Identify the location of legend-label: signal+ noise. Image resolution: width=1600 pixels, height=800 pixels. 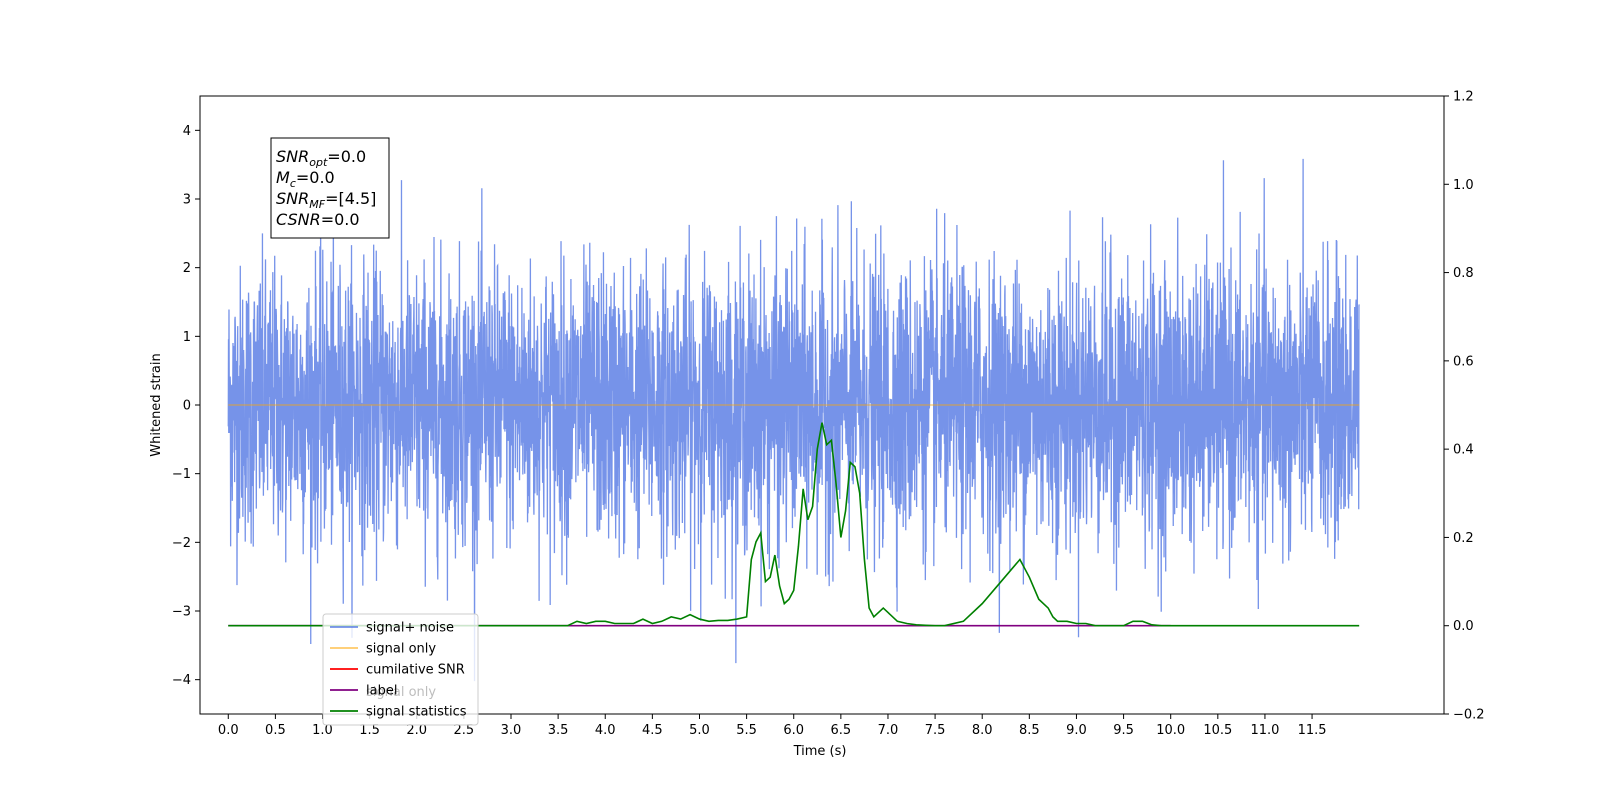
(410, 628).